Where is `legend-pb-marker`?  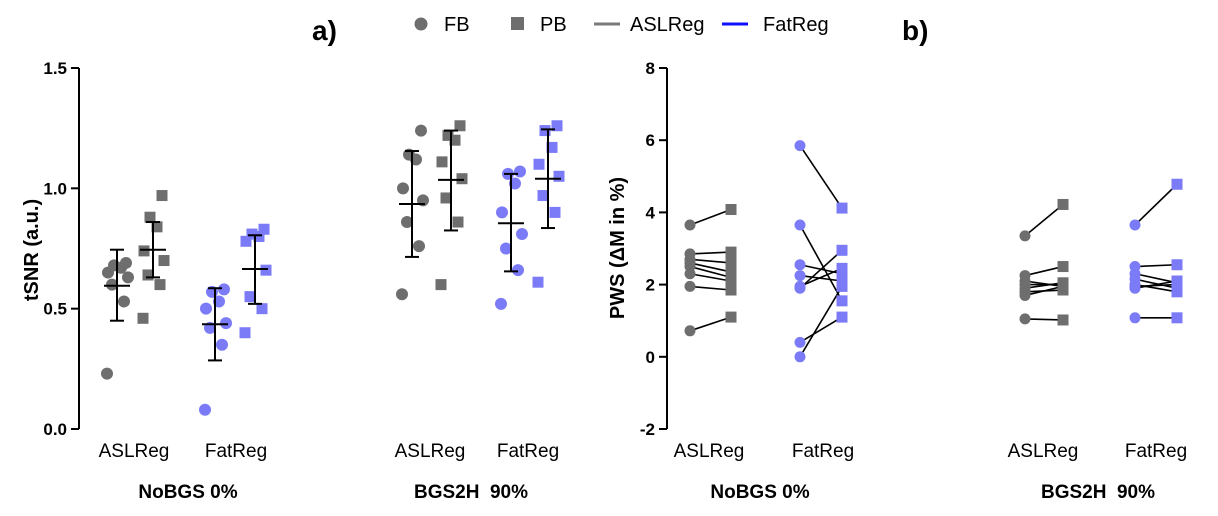 legend-pb-marker is located at coordinates (517, 23).